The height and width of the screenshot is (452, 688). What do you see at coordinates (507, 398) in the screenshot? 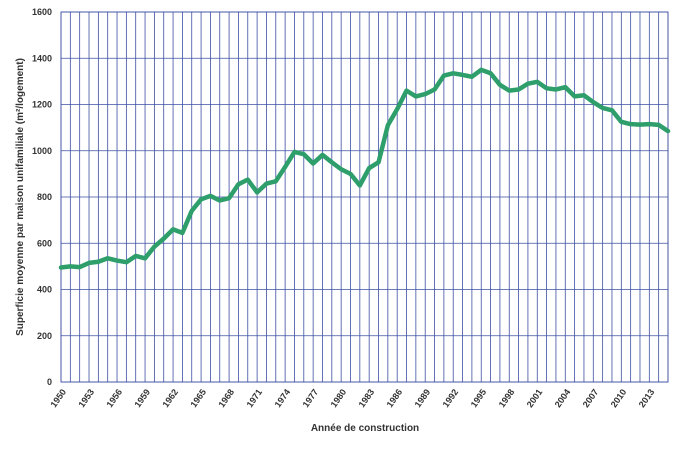
I see `x-tick-label: 1998` at bounding box center [507, 398].